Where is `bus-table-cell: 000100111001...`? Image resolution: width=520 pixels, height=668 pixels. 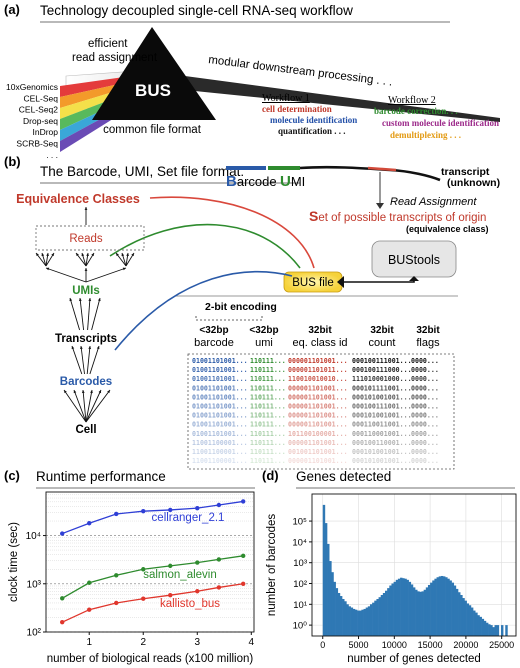 bus-table-cell: 000100111001... is located at coordinates (382, 407).